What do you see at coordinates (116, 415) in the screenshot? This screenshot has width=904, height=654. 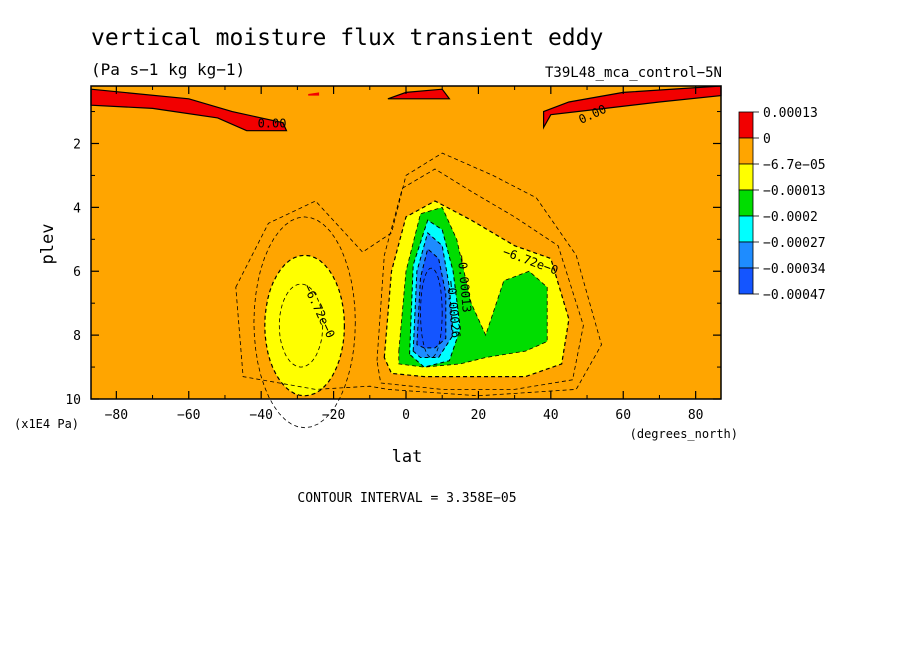 I see `x-tick-label: −80` at bounding box center [116, 415].